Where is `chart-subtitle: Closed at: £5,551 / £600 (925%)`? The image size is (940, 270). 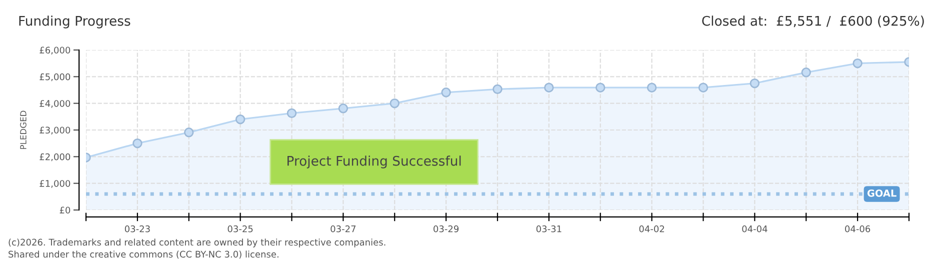
chart-subtitle: Closed at: £5,551 / £600 (925%) is located at coordinates (813, 22).